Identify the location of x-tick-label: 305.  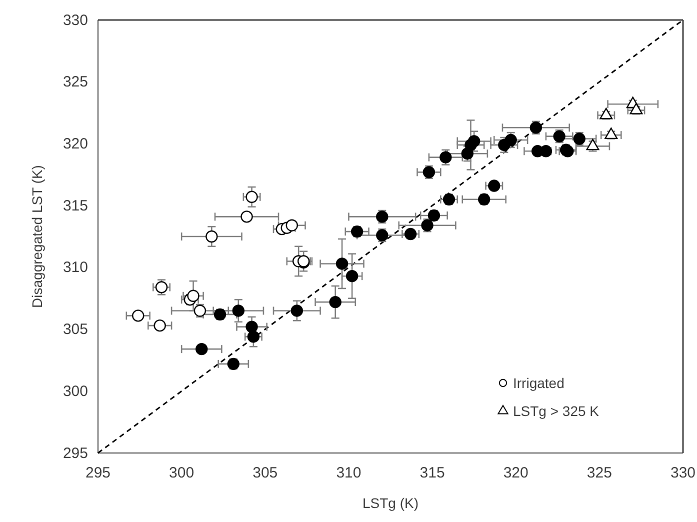
(265, 473).